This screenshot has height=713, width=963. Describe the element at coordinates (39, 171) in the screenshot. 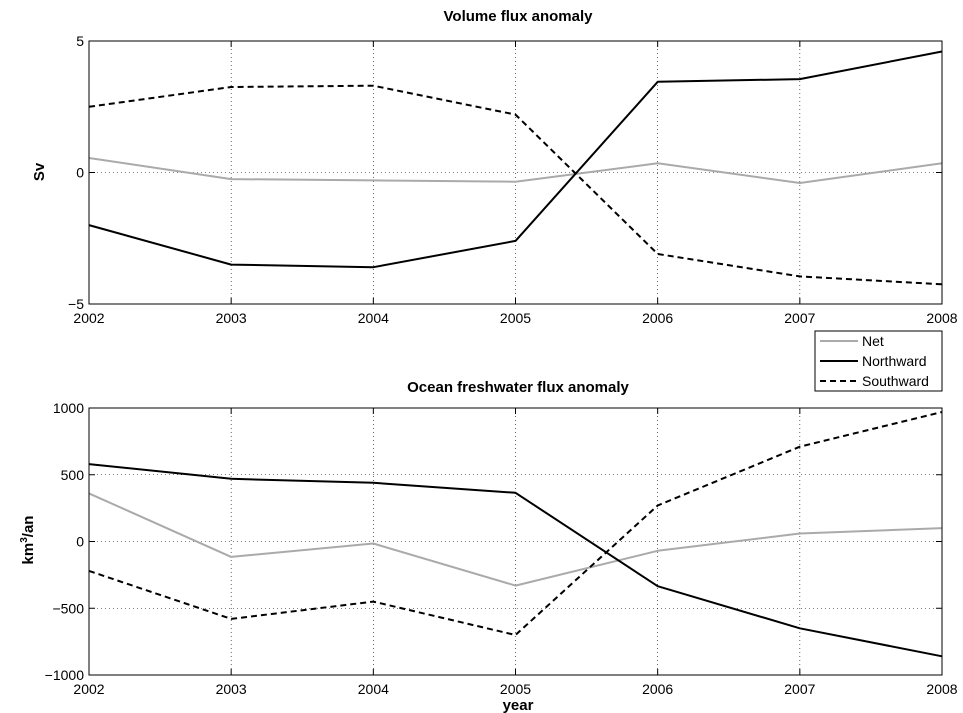

I see `volume-flux-ylabel: Sv` at that location.